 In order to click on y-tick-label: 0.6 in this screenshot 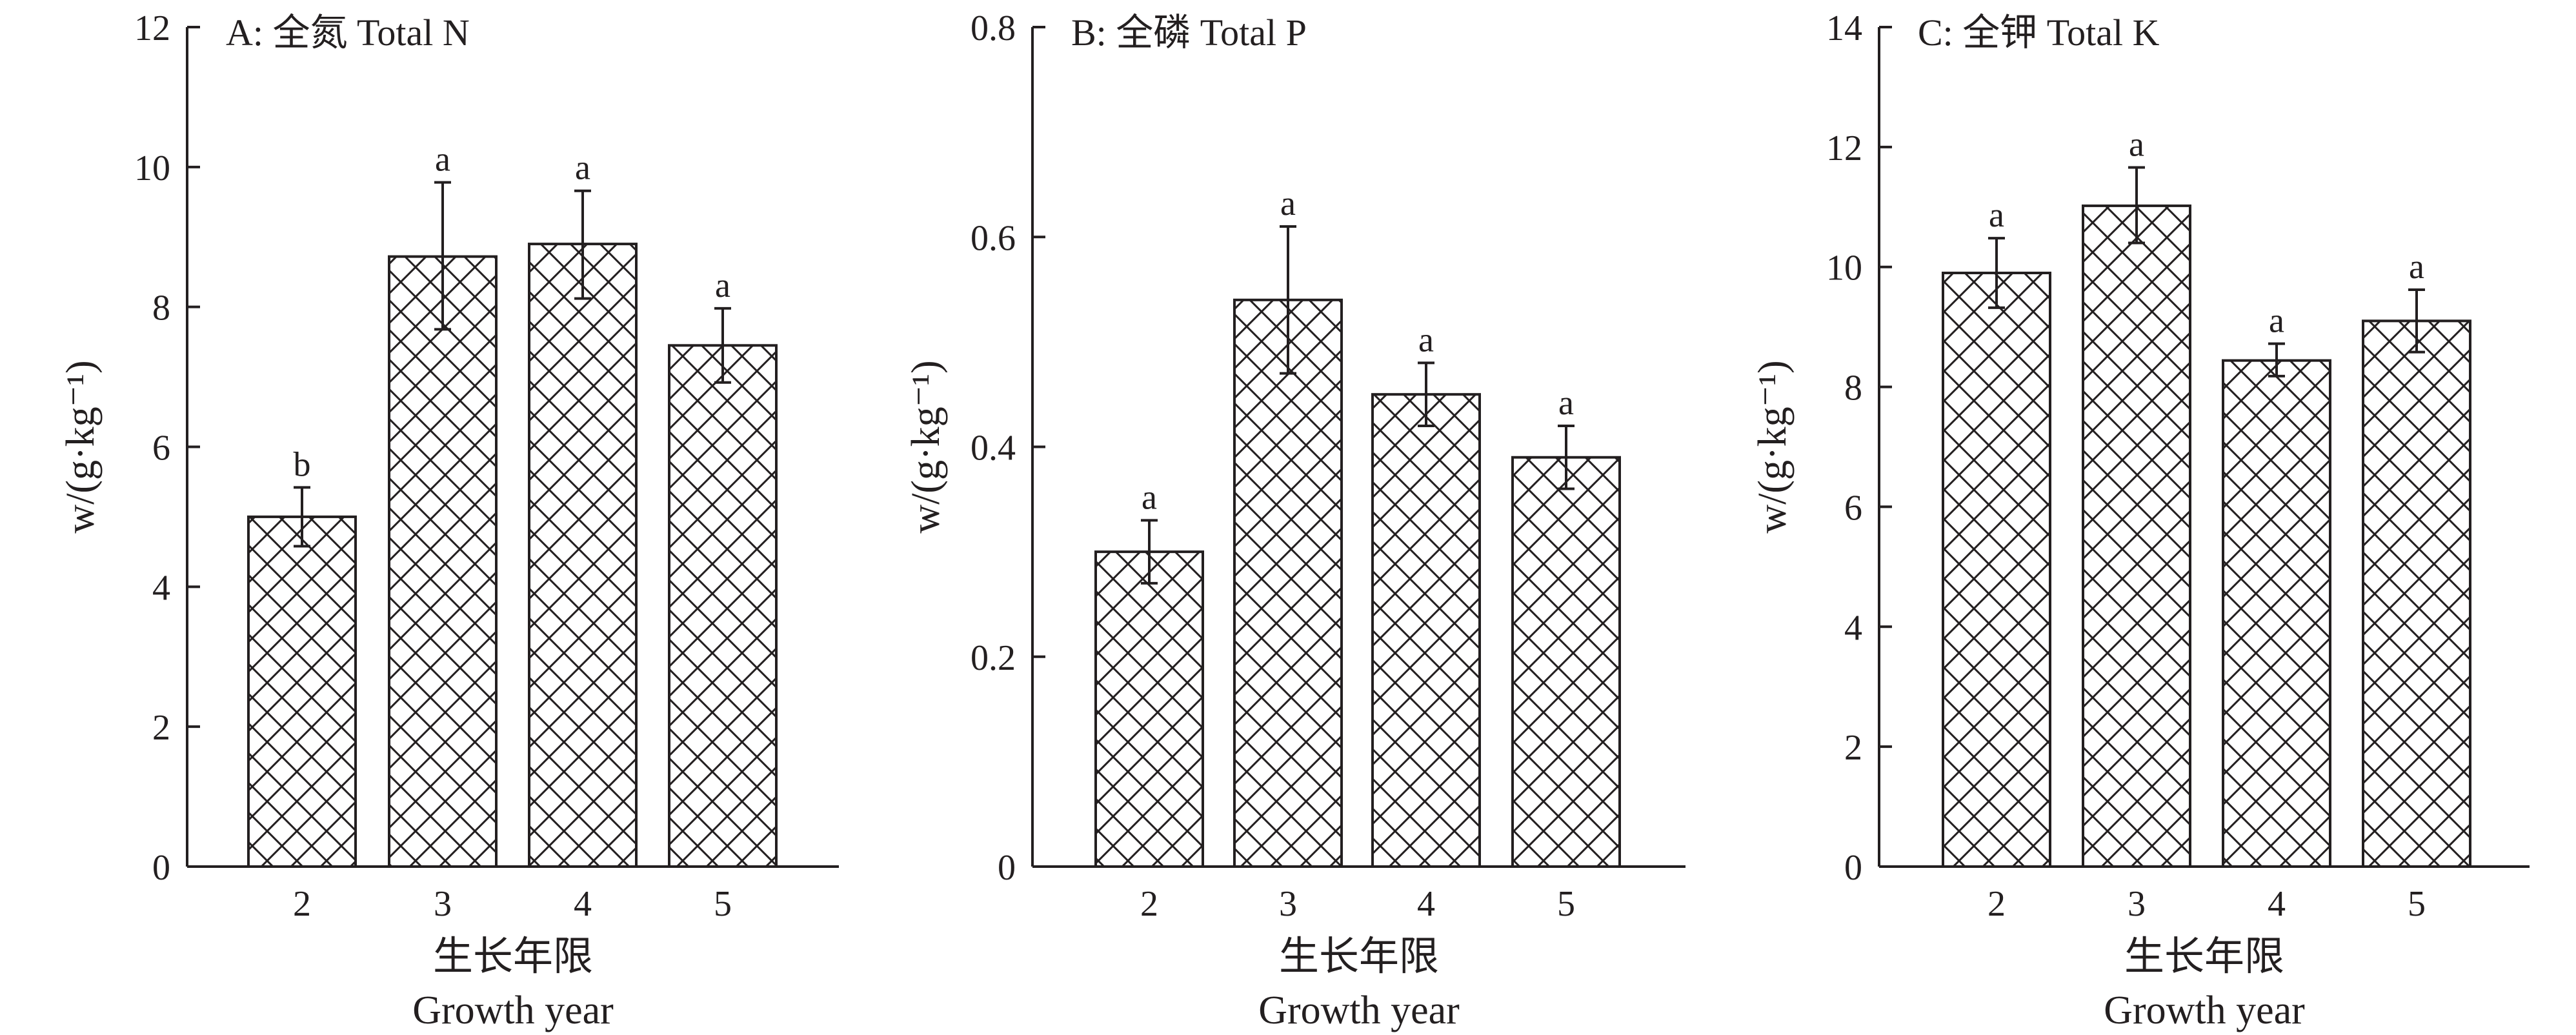, I will do `click(993, 238)`.